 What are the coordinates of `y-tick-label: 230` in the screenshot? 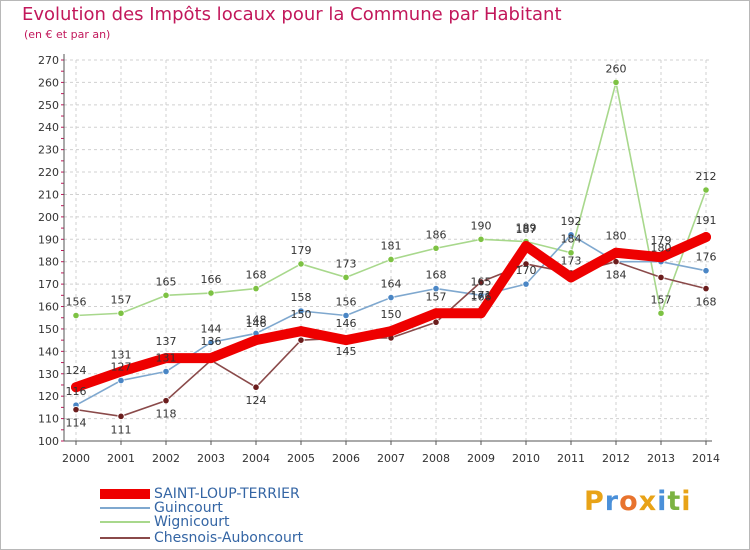 It's located at (48, 150).